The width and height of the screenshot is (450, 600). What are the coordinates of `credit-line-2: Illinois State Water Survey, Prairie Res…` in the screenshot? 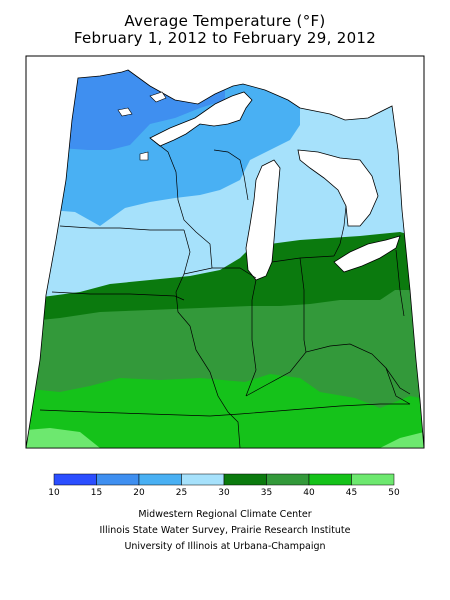 It's located at (225, 530).